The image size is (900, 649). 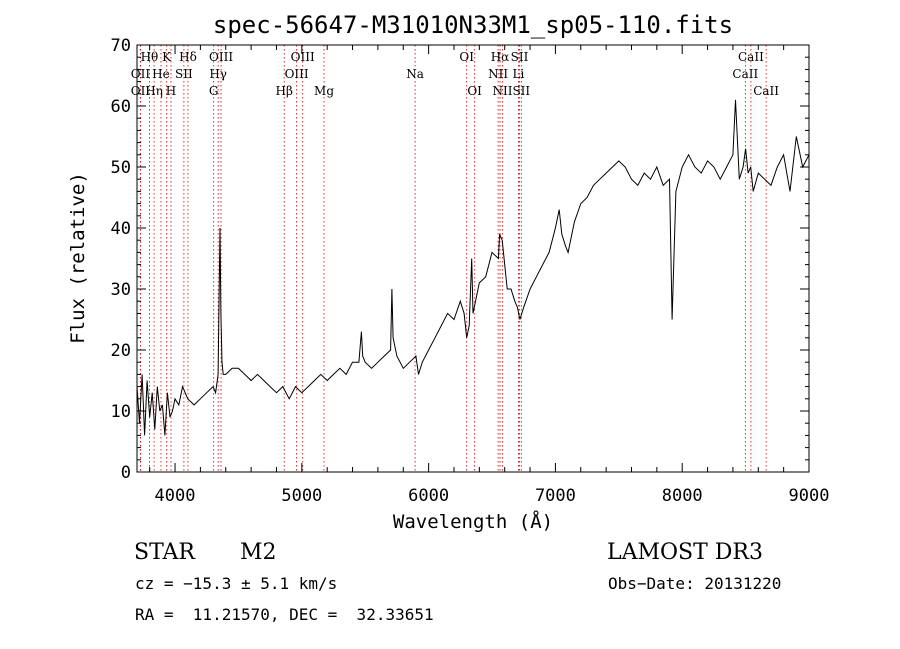 I want to click on line-label-18: OI, so click(x=474, y=91).